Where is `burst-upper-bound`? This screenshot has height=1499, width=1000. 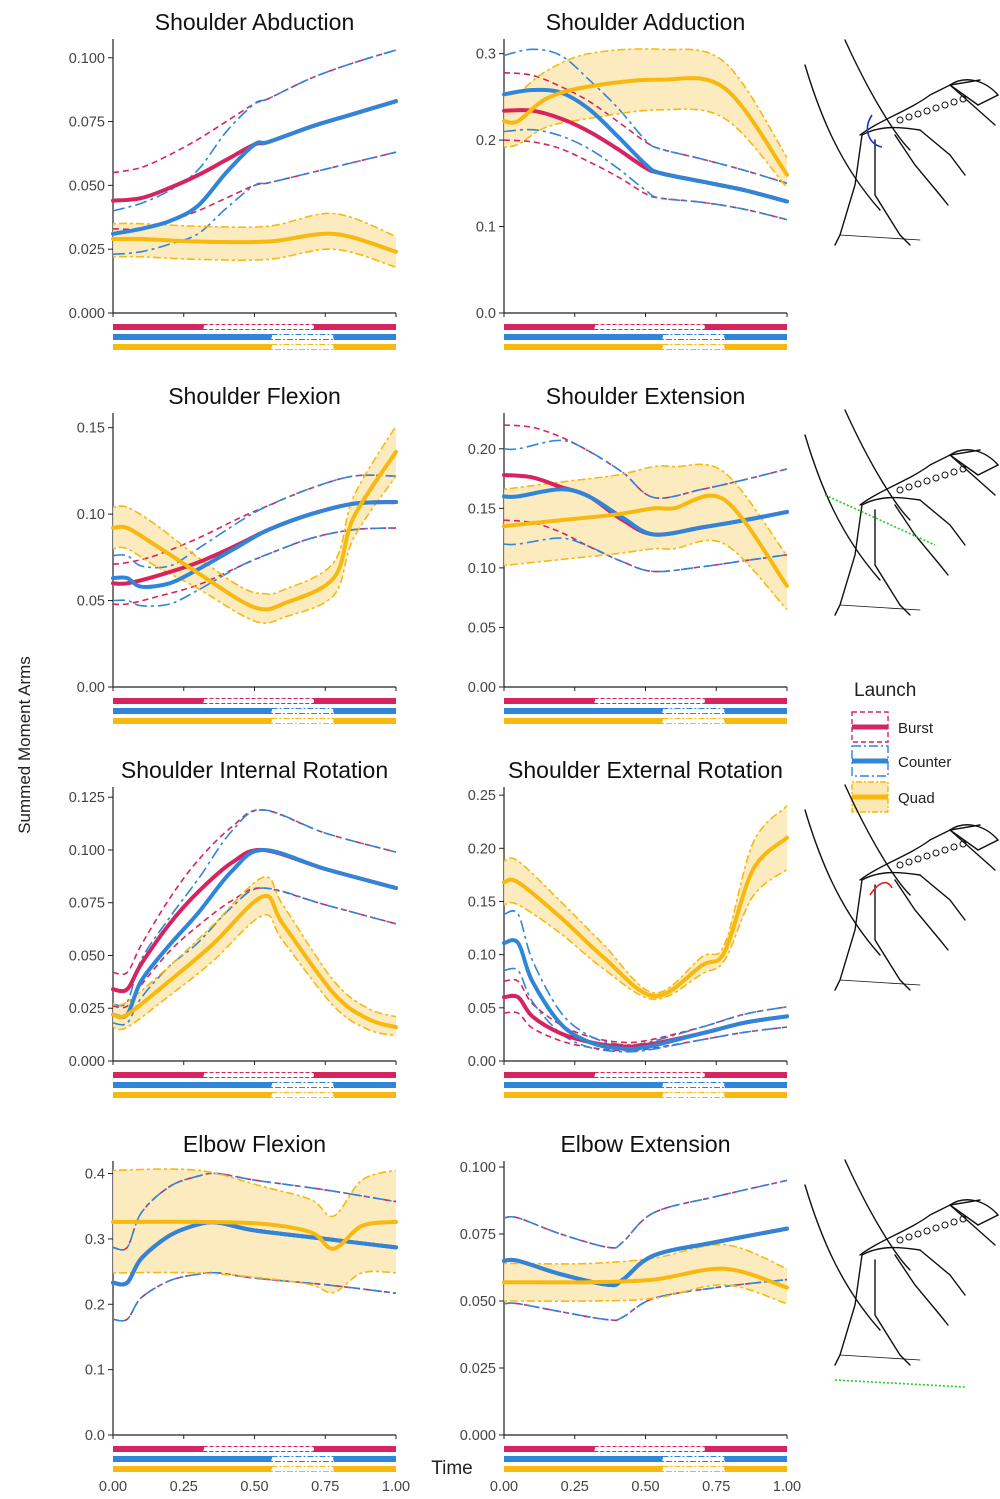 burst-upper-bound is located at coordinates (254, 111).